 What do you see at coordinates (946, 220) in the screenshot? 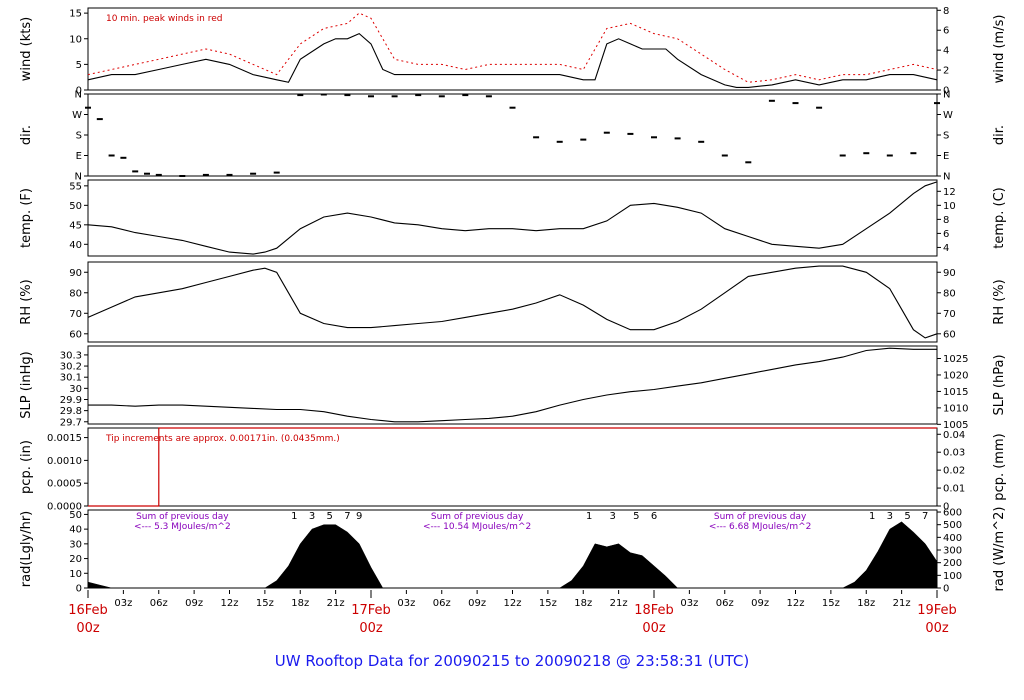
I see `temp-ytick-right-label: 8` at bounding box center [946, 220].